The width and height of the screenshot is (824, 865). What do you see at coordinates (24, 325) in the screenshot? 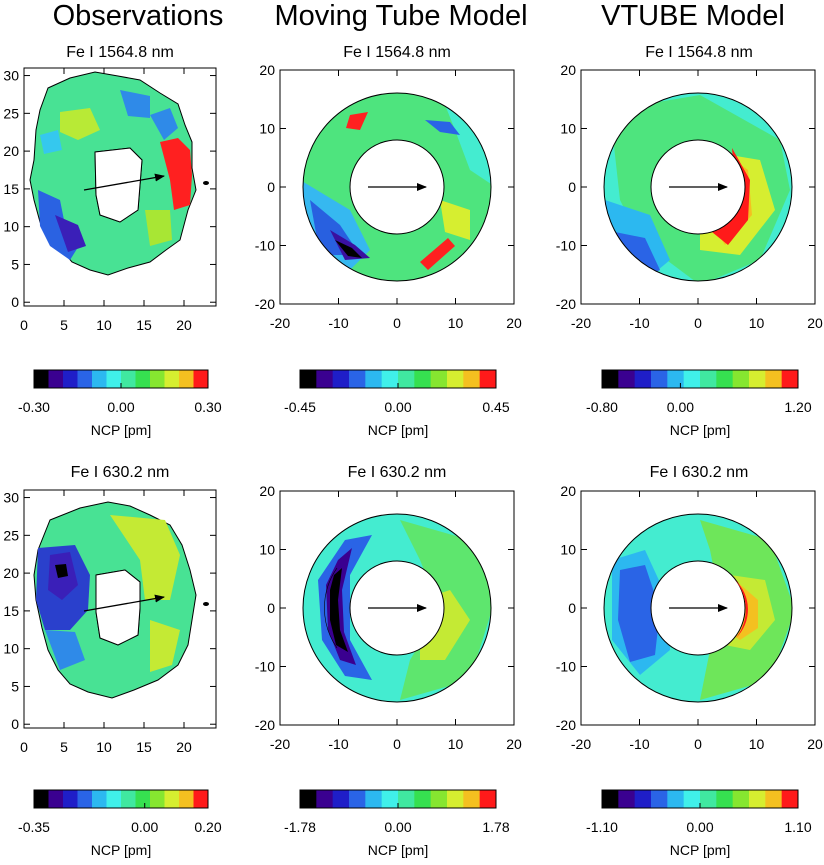
I see `obs-1564-xtick-label-0: 0` at bounding box center [24, 325].